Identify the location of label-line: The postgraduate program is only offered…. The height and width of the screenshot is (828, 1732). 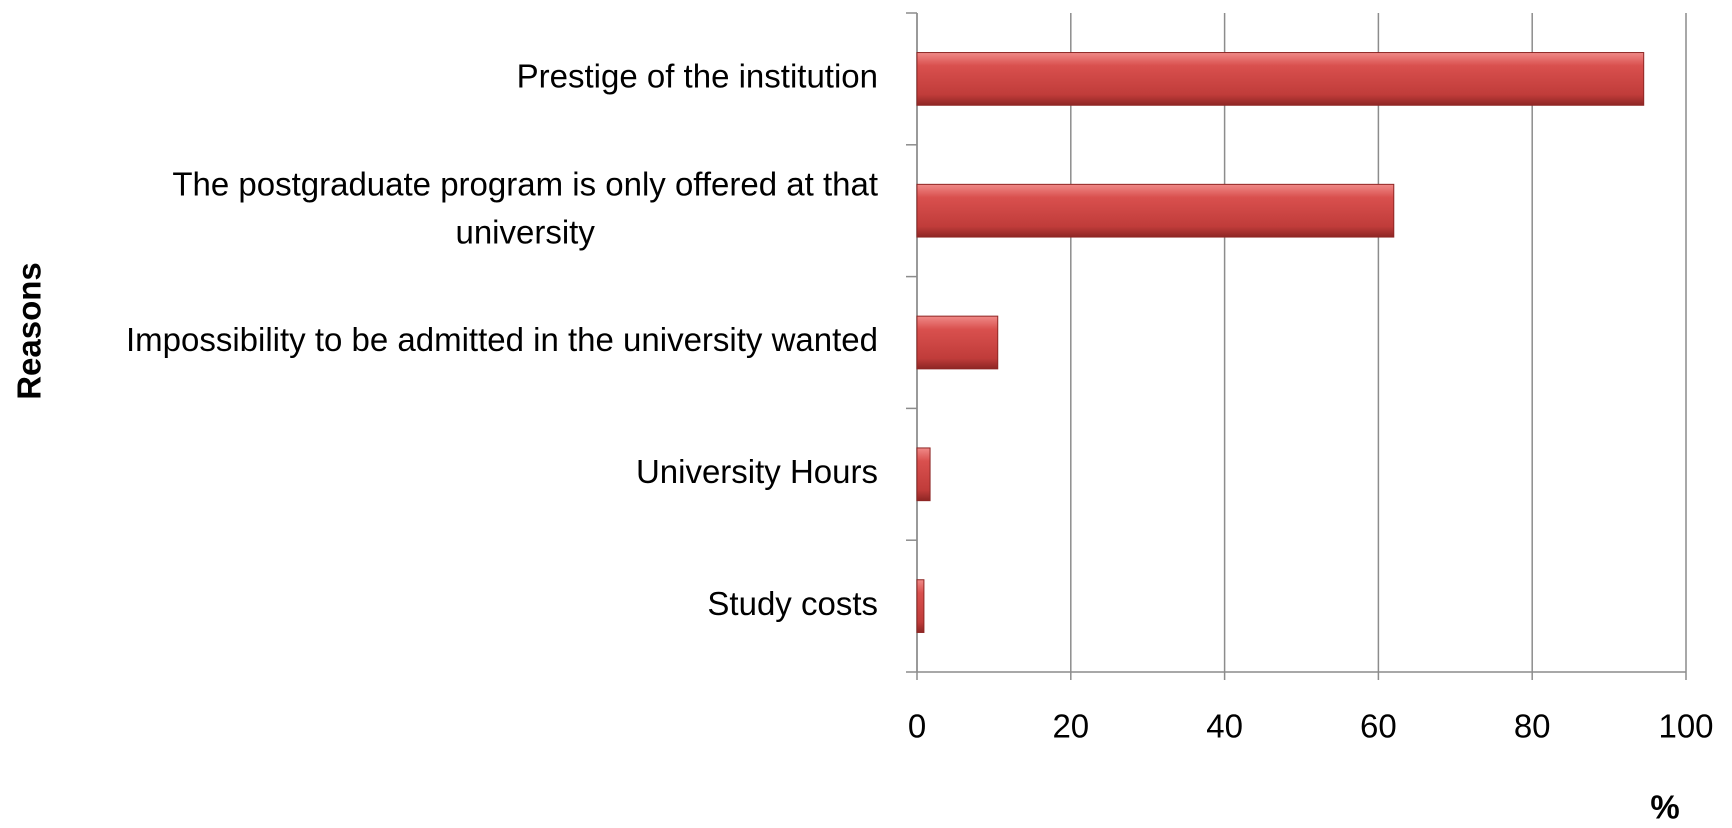
(525, 183).